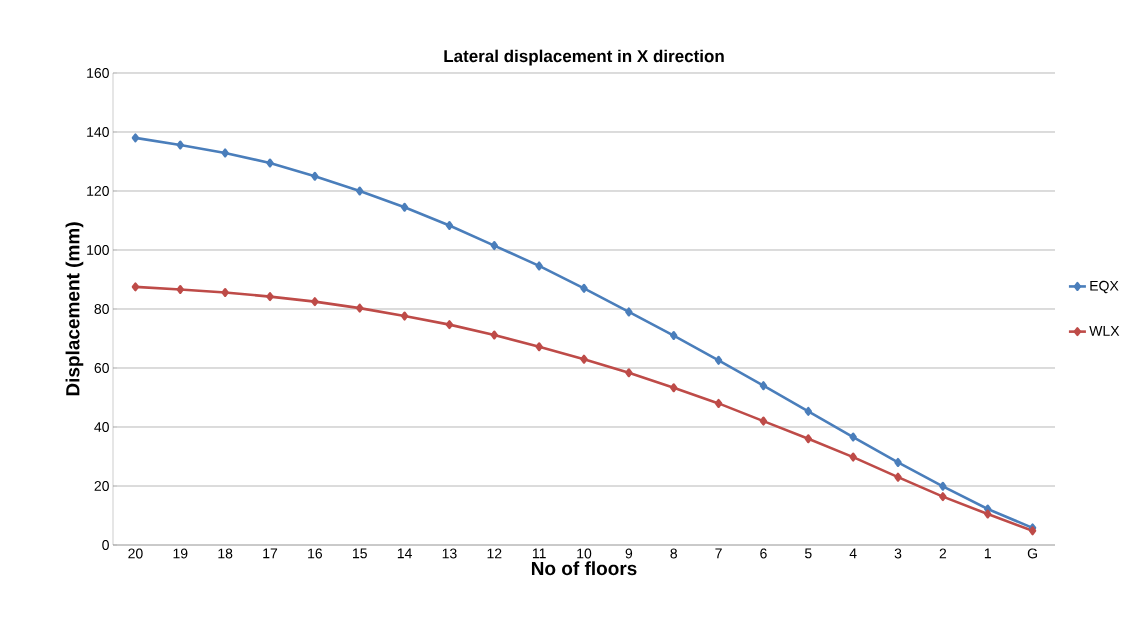 The image size is (1138, 642). Describe the element at coordinates (101, 368) in the screenshot. I see `y-tick-label: 60` at that location.